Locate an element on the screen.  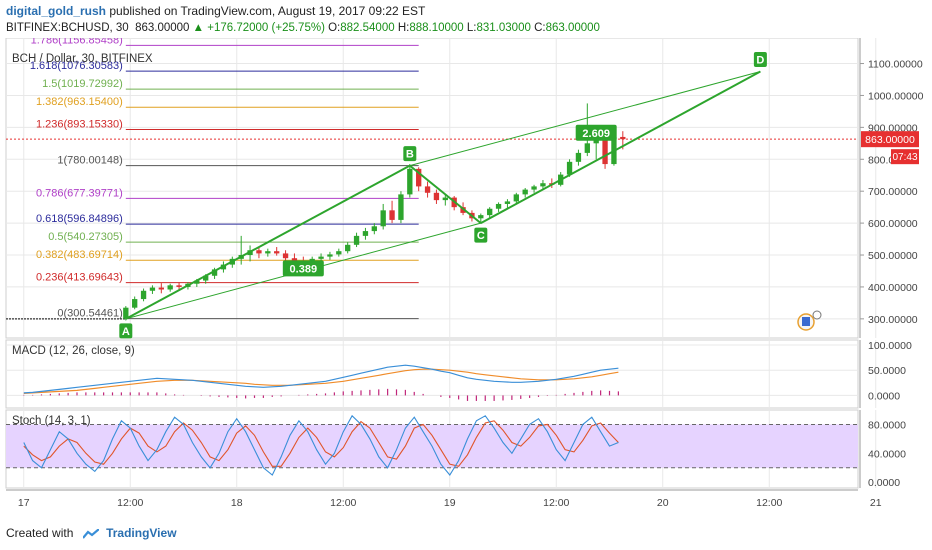
author-link: digital_gold_rush is located at coordinates (56, 11).